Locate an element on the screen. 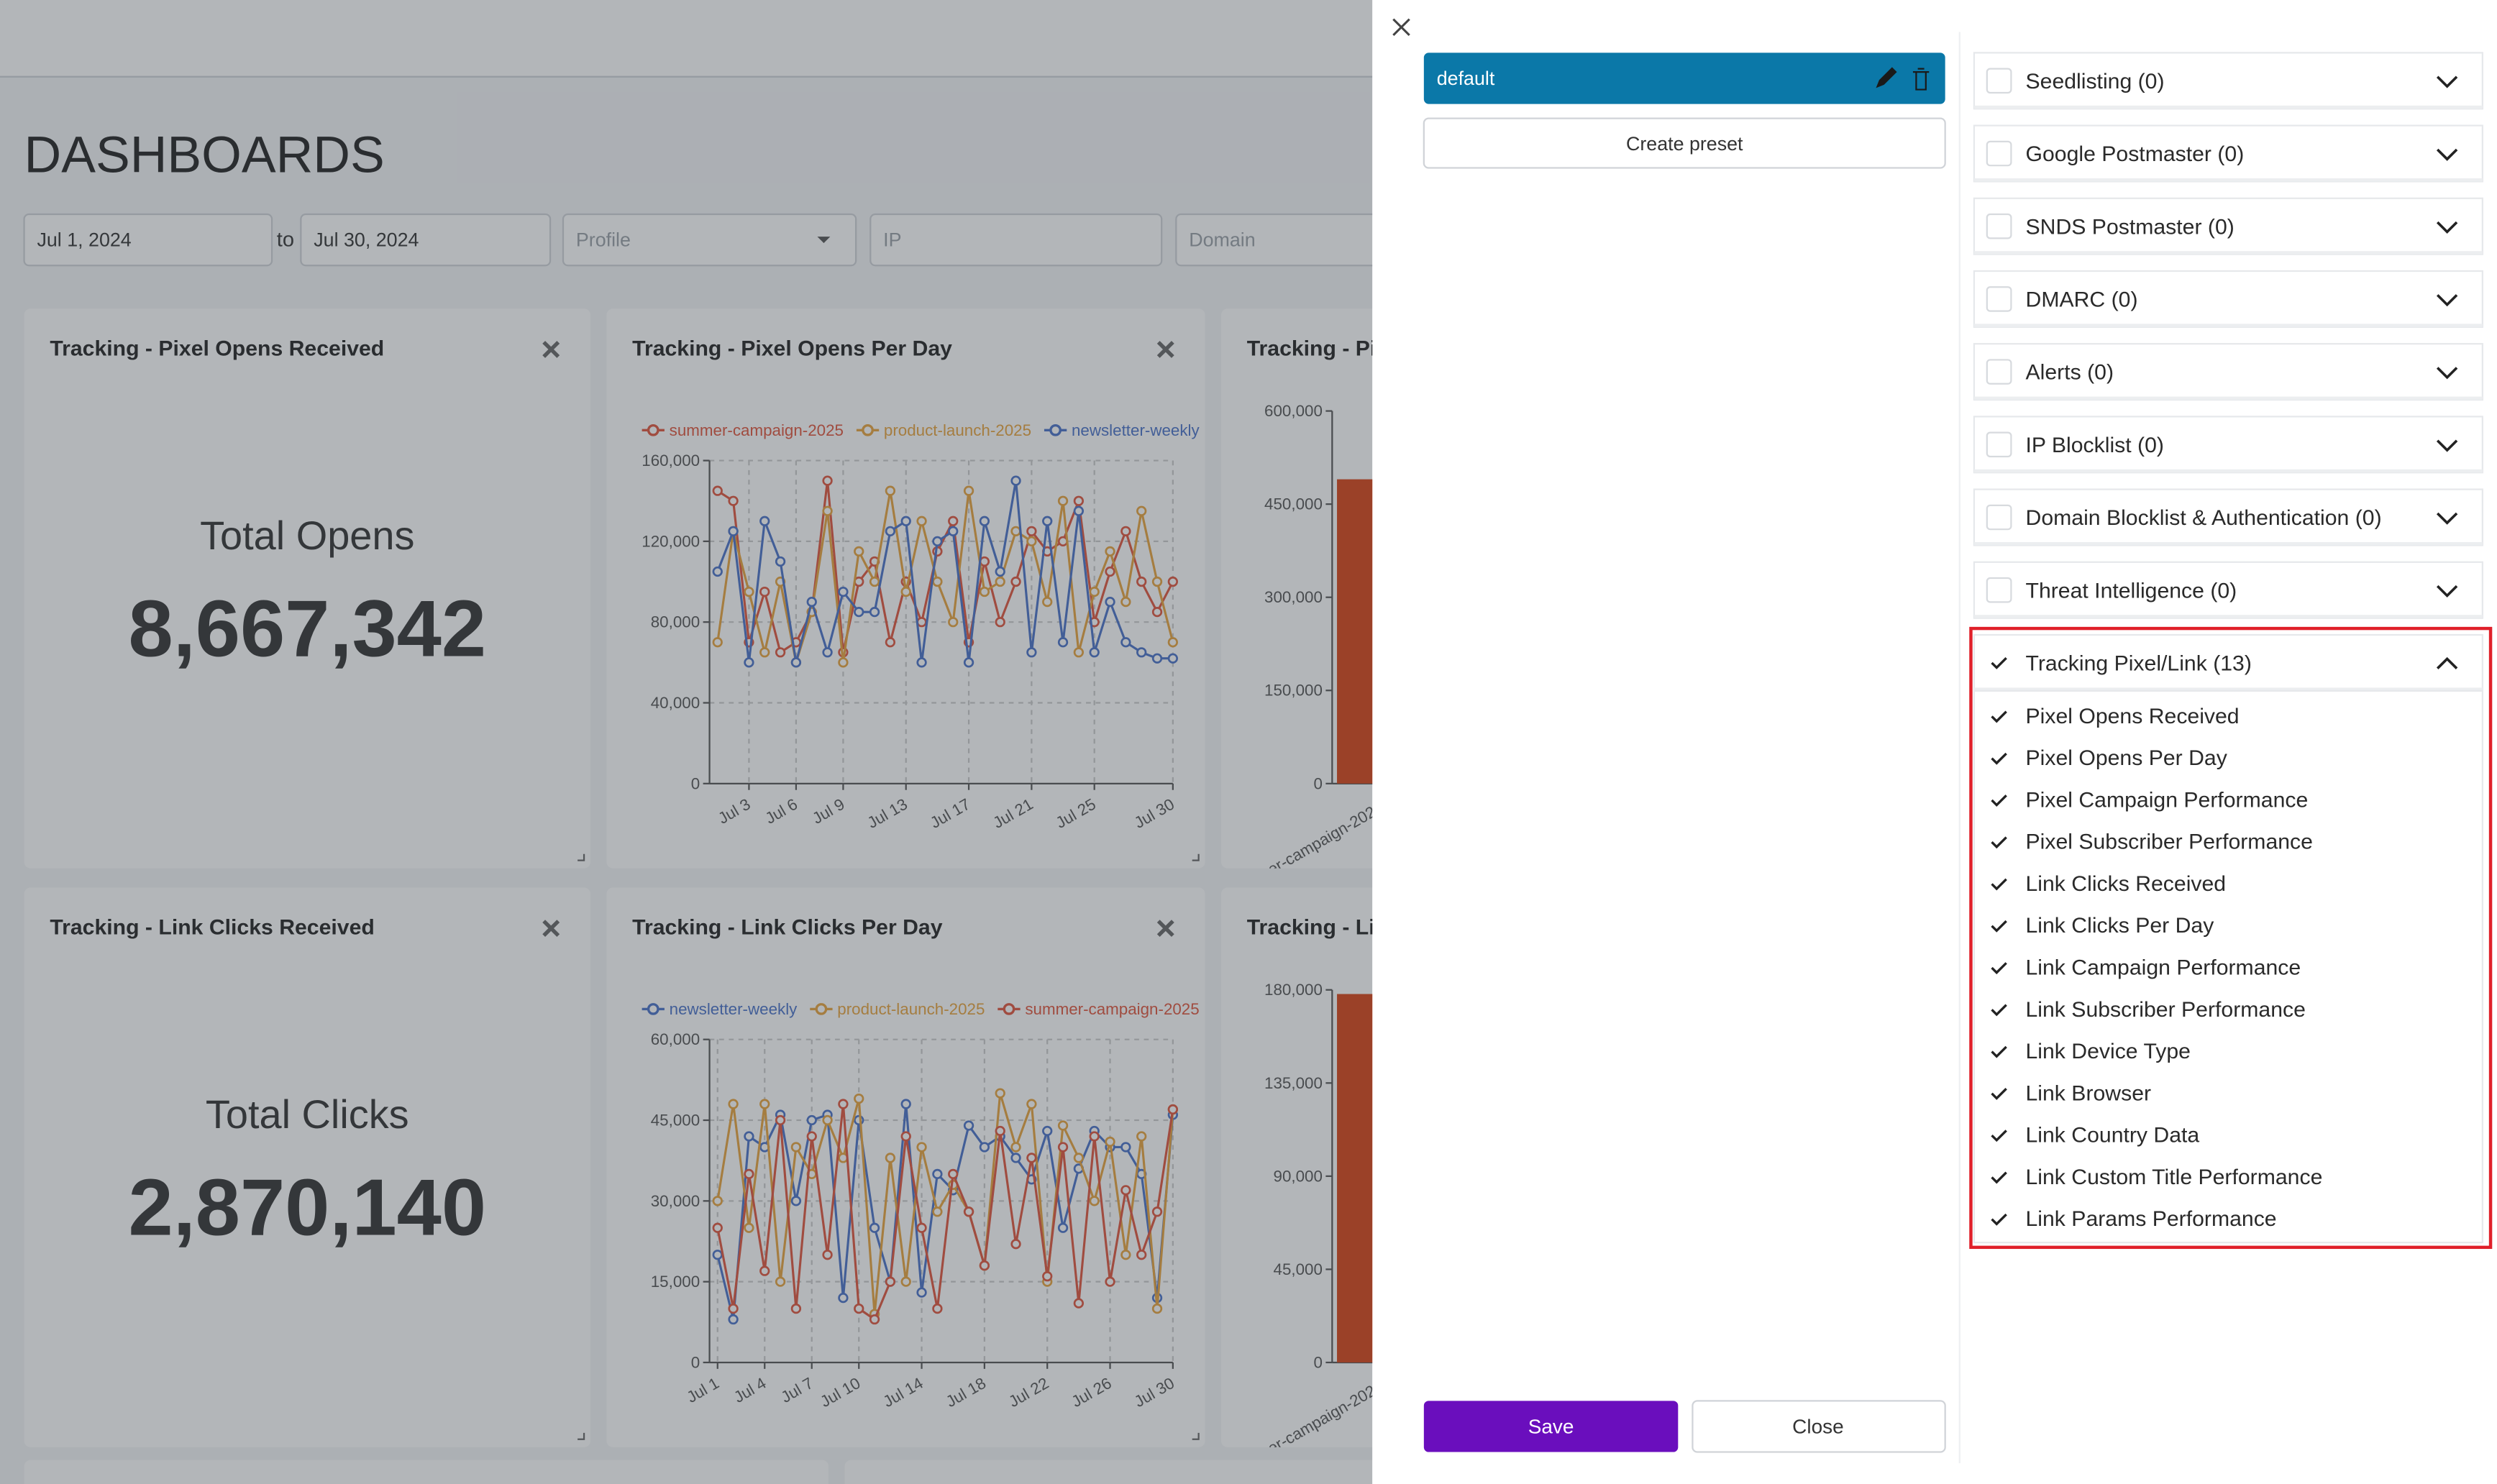  y-tick-label: 120,000 is located at coordinates (671, 541).